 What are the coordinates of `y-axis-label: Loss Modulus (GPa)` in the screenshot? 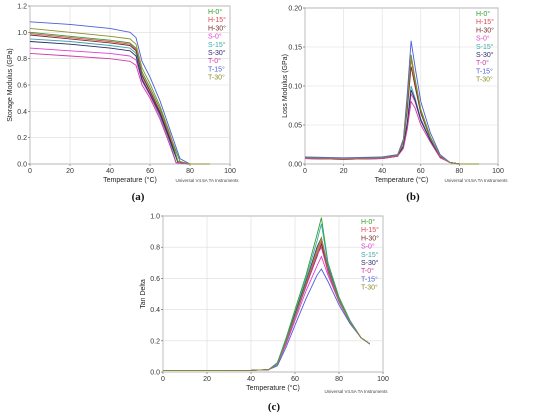 It's located at (285, 86).